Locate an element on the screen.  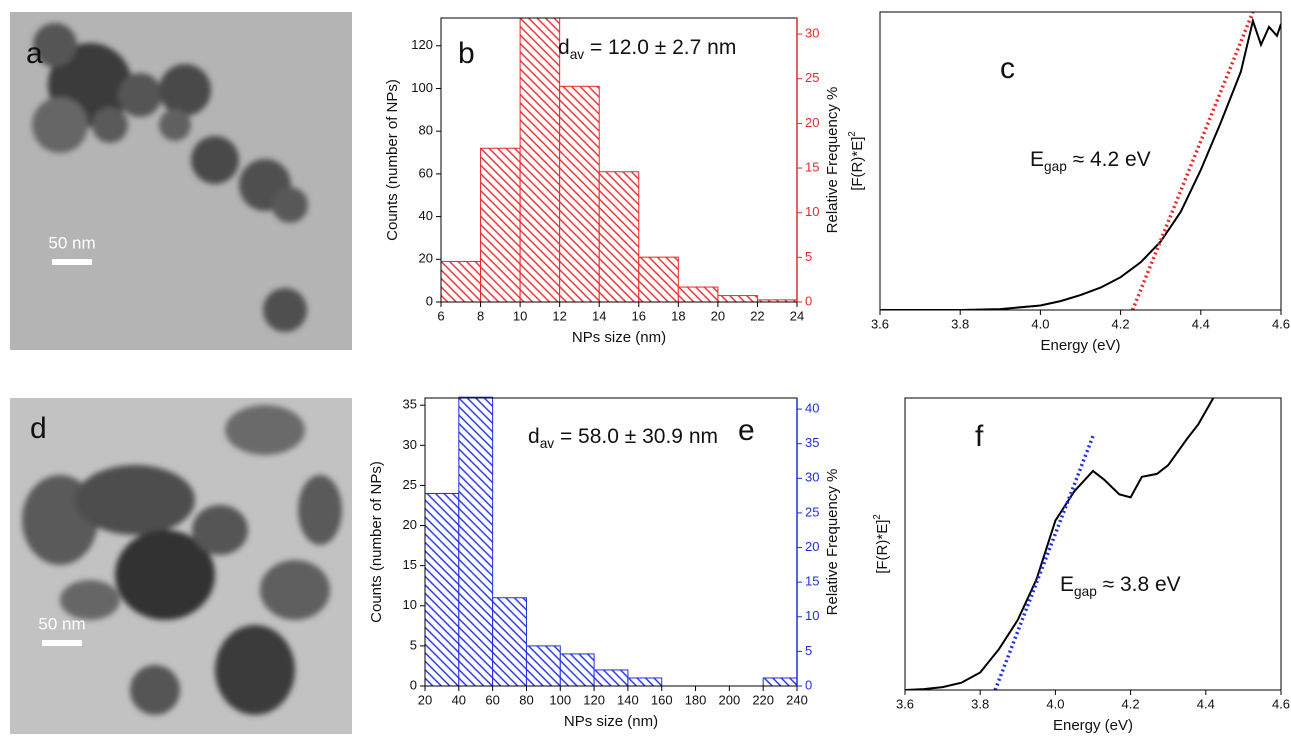
label-text: ≈ 4.2 eV is located at coordinates (1109, 159).